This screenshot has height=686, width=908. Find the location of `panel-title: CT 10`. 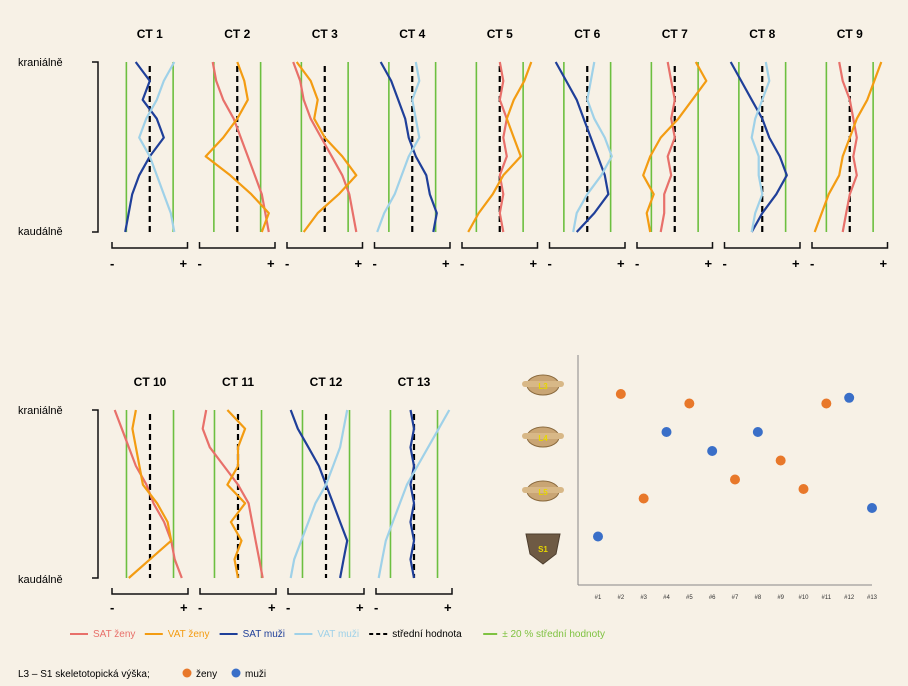

panel-title: CT 10 is located at coordinates (150, 382).